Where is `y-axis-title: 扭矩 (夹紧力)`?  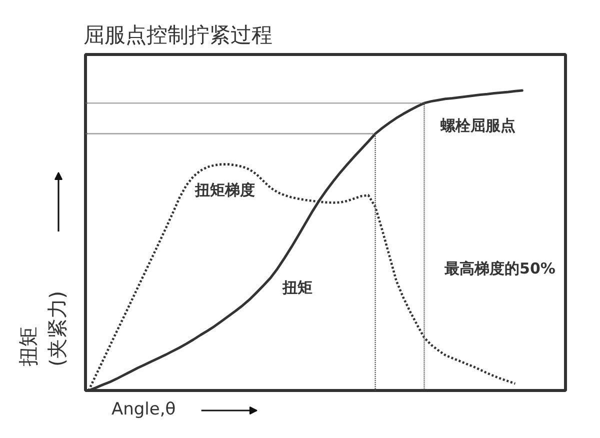
y-axis-title: 扭矩 (夹紧力) is located at coordinates (42, 328).